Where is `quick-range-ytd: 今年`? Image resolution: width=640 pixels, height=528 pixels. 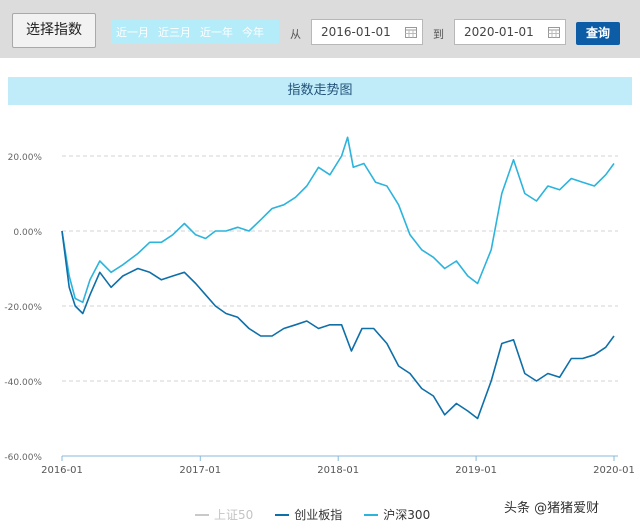
quick-range-ytd: 今年 is located at coordinates (253, 32).